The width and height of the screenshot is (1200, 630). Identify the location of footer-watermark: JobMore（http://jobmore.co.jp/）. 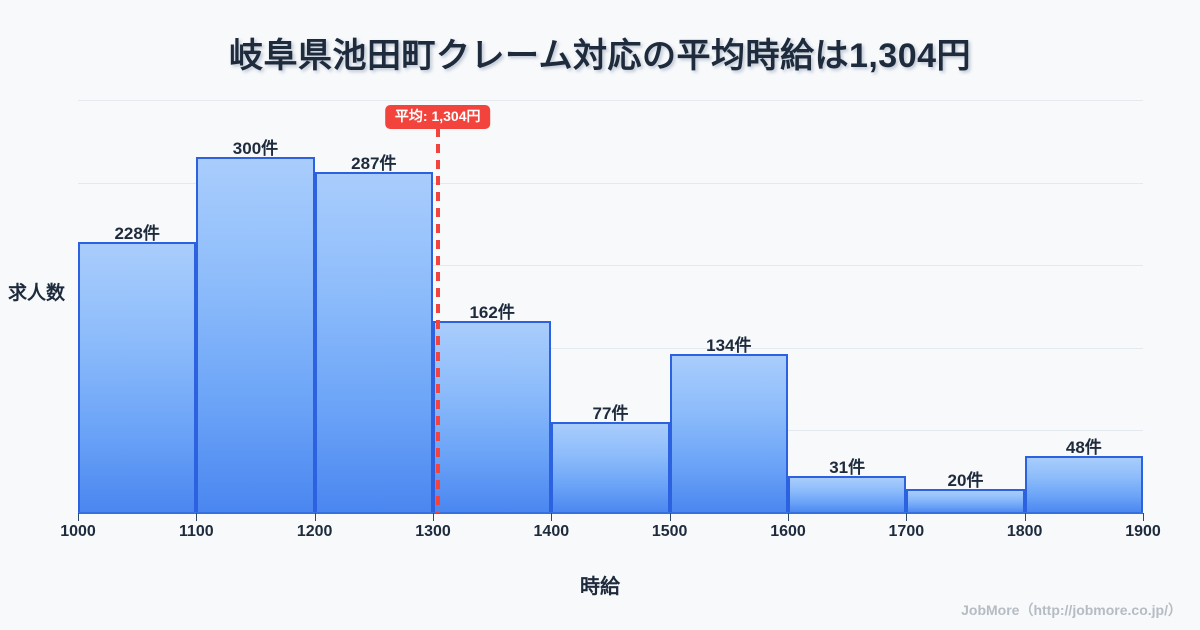
(1071, 610).